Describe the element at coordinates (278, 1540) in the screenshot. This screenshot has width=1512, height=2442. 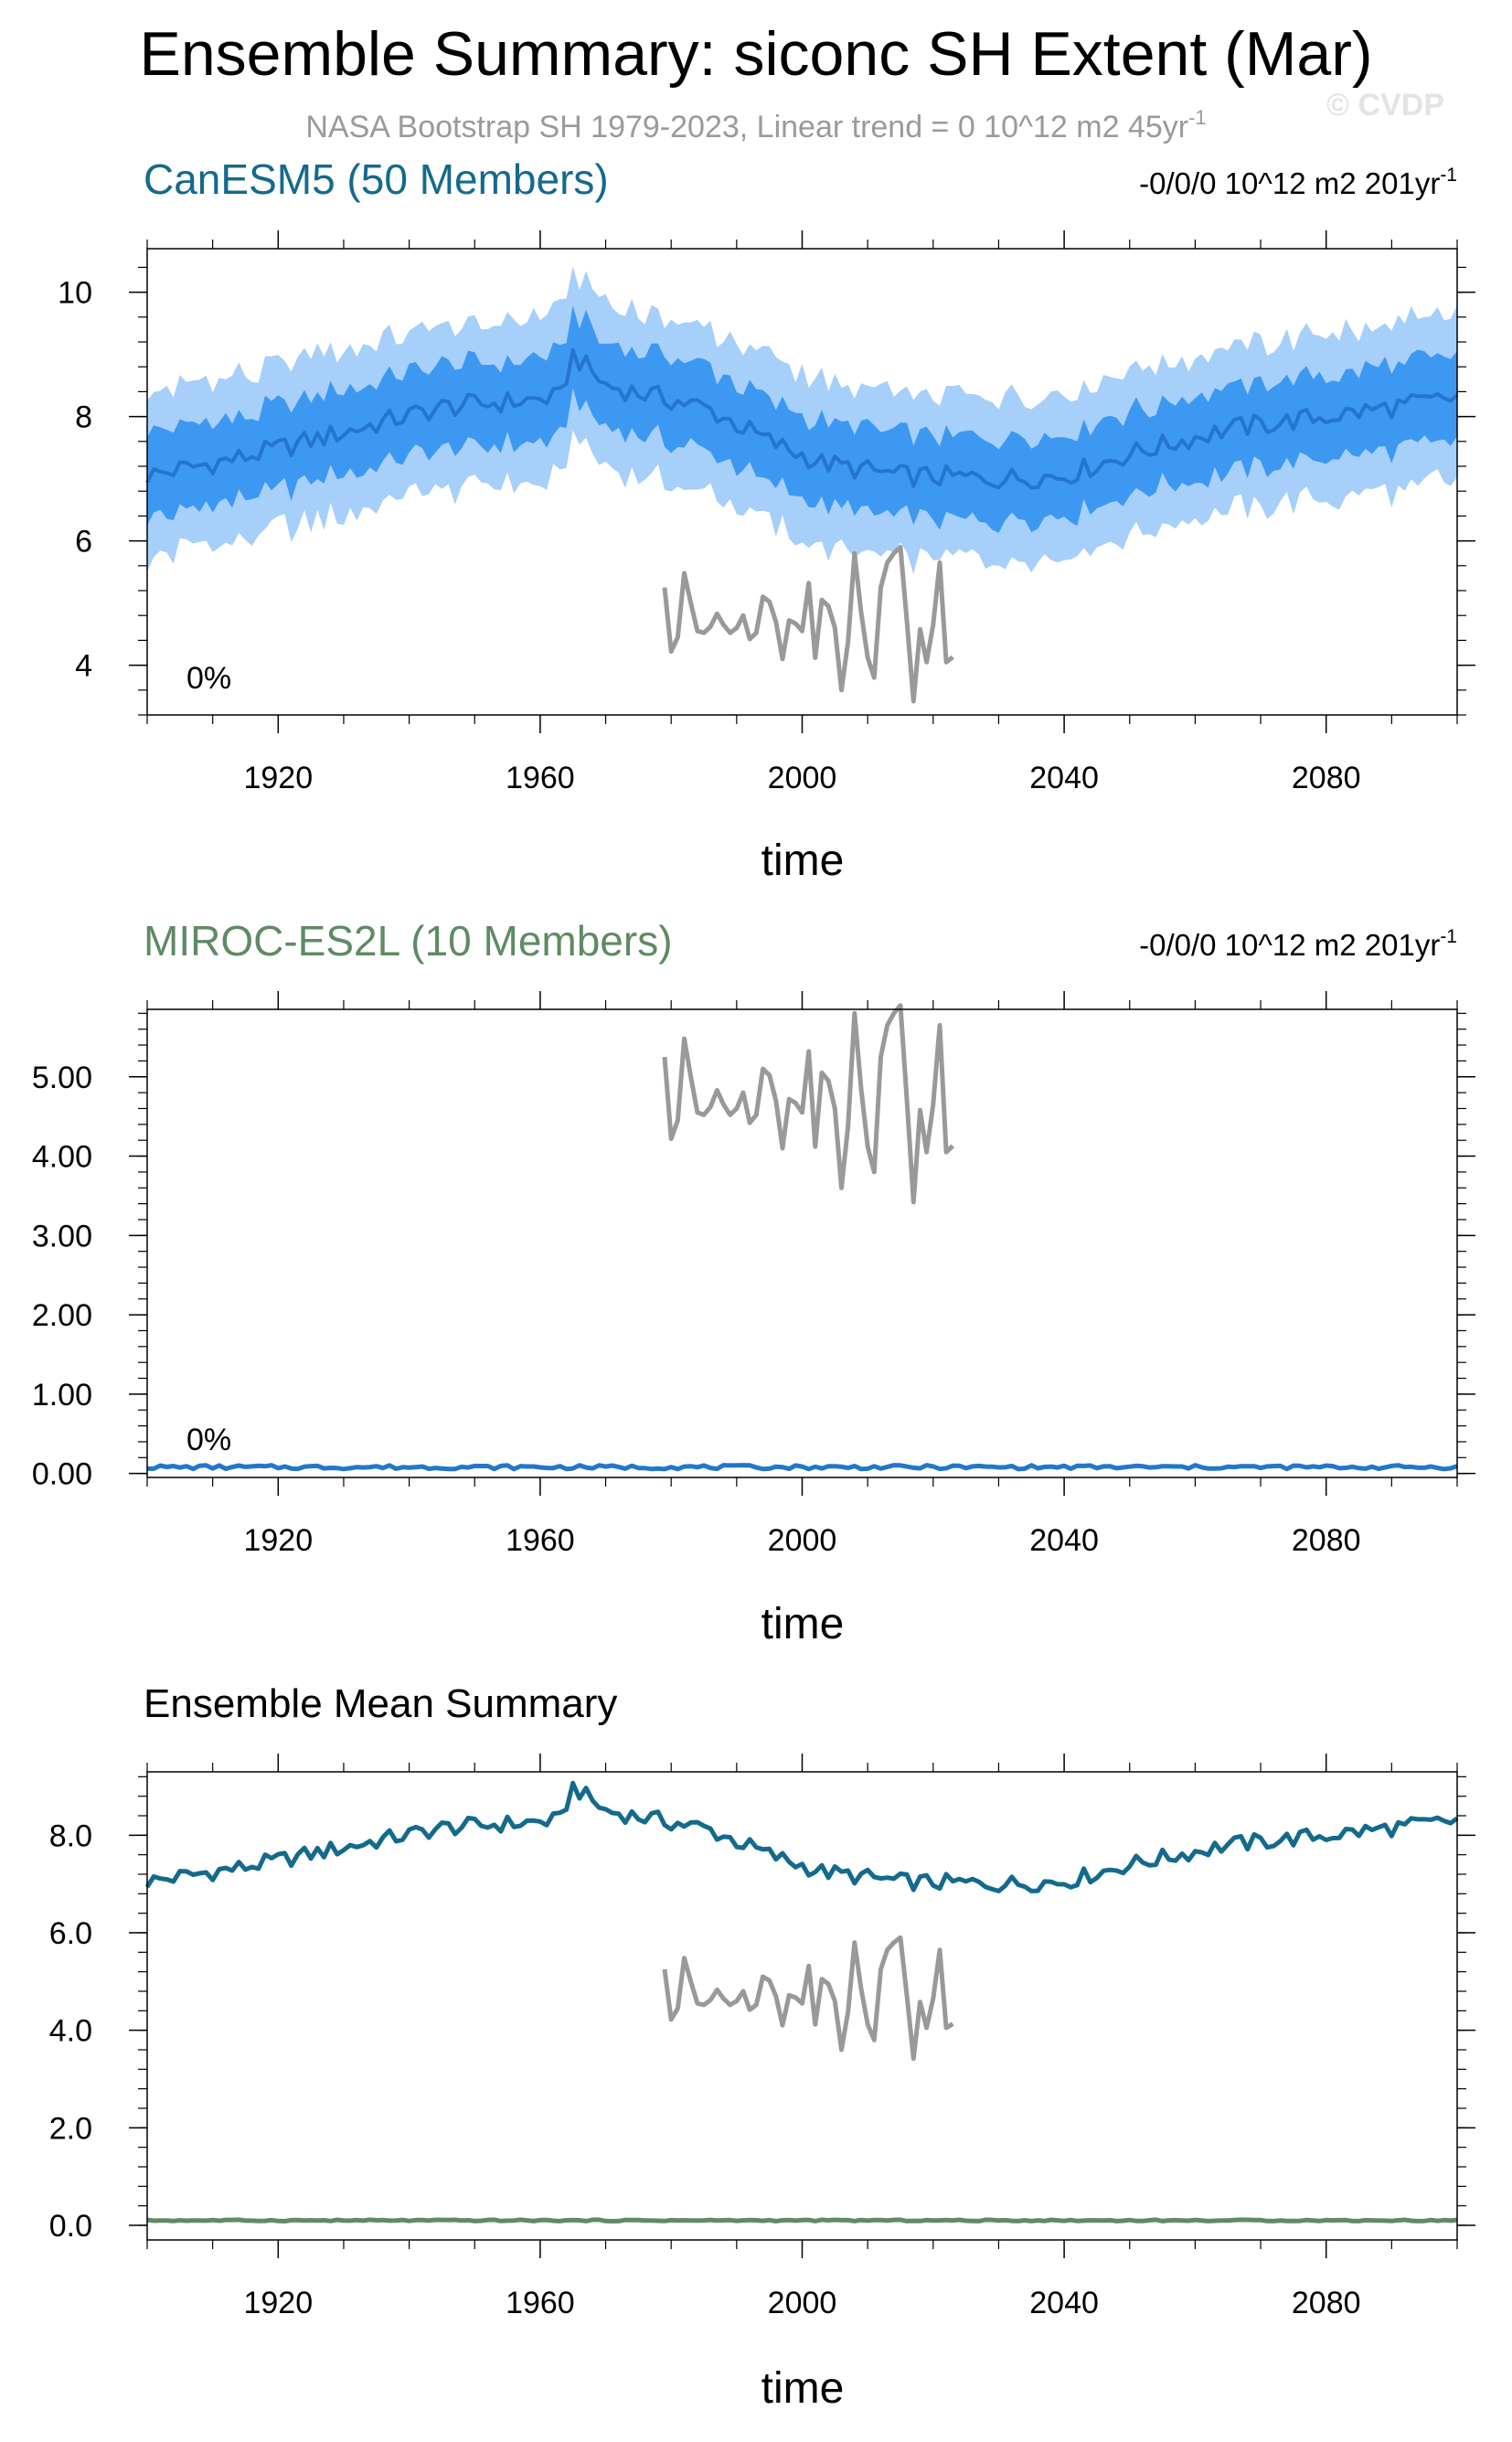
I see `x-tick-label-miroc: 1920` at that location.